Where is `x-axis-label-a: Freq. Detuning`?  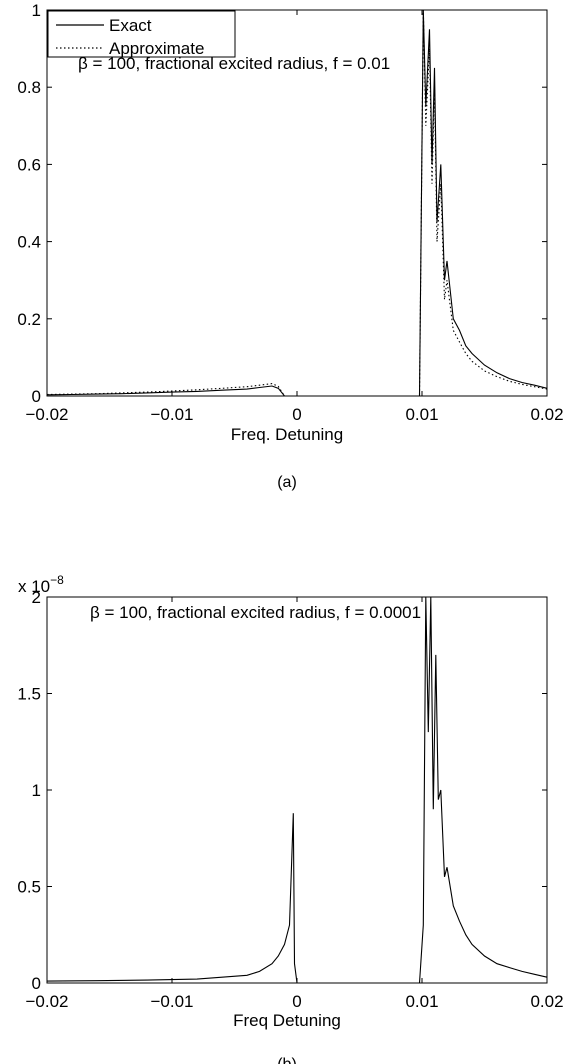
x-axis-label-a: Freq. Detuning is located at coordinates (287, 434).